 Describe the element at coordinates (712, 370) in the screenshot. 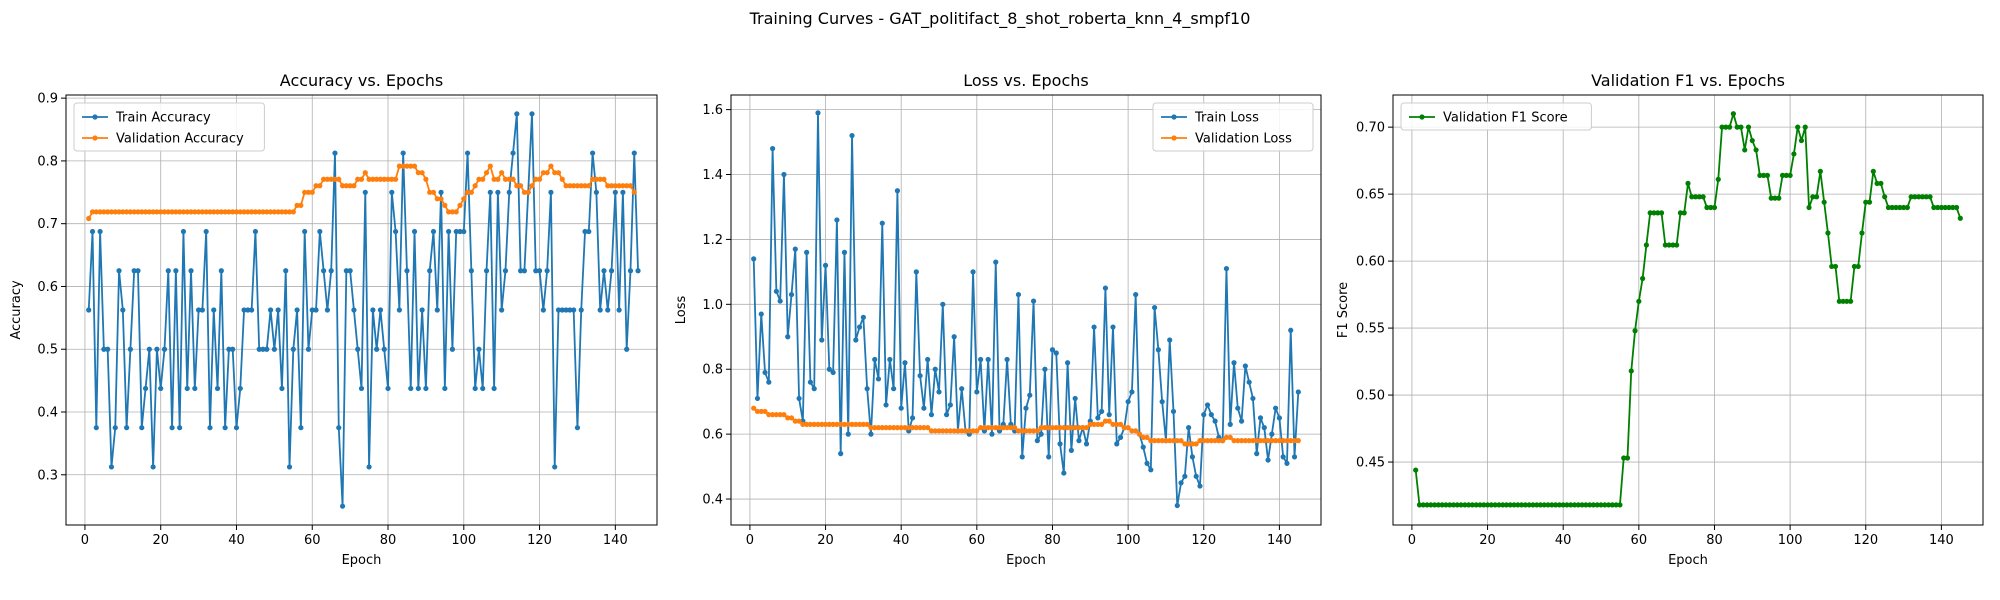

I see `y-tick-label: 0.8` at that location.